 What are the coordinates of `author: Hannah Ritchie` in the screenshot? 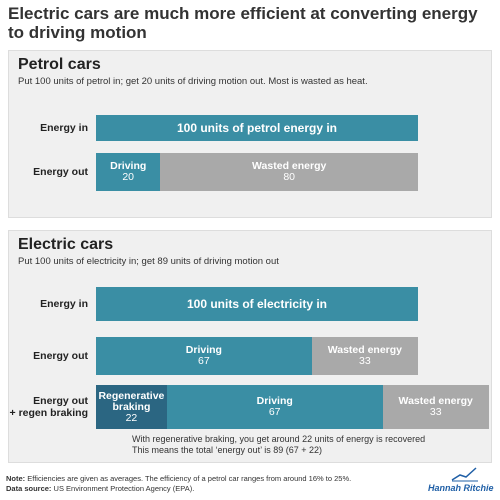 It's located at (461, 488).